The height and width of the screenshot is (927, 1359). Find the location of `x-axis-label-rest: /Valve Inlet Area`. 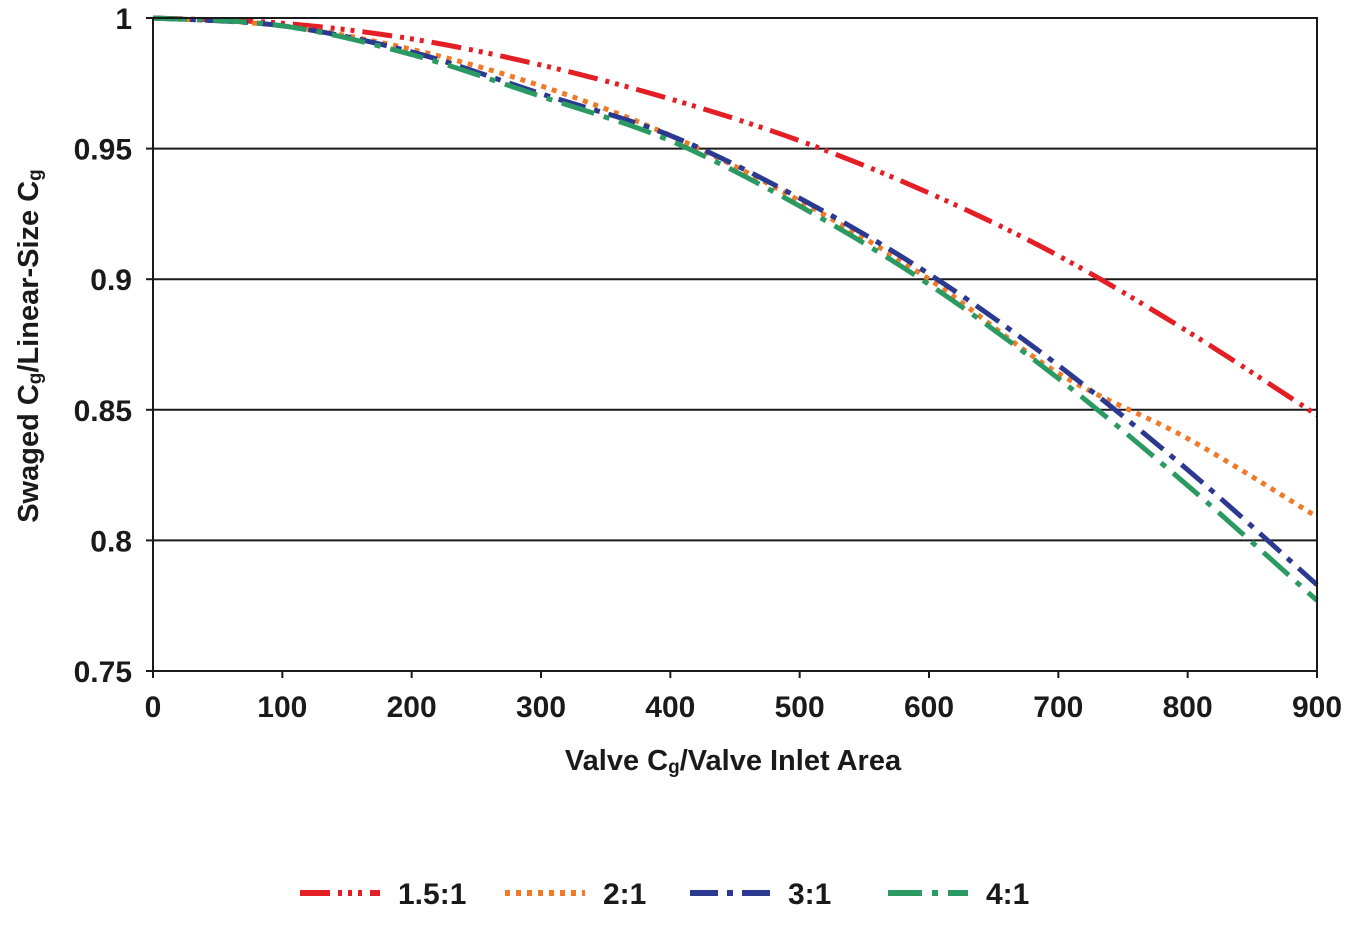

x-axis-label-rest: /Valve Inlet Area is located at coordinates (791, 761).